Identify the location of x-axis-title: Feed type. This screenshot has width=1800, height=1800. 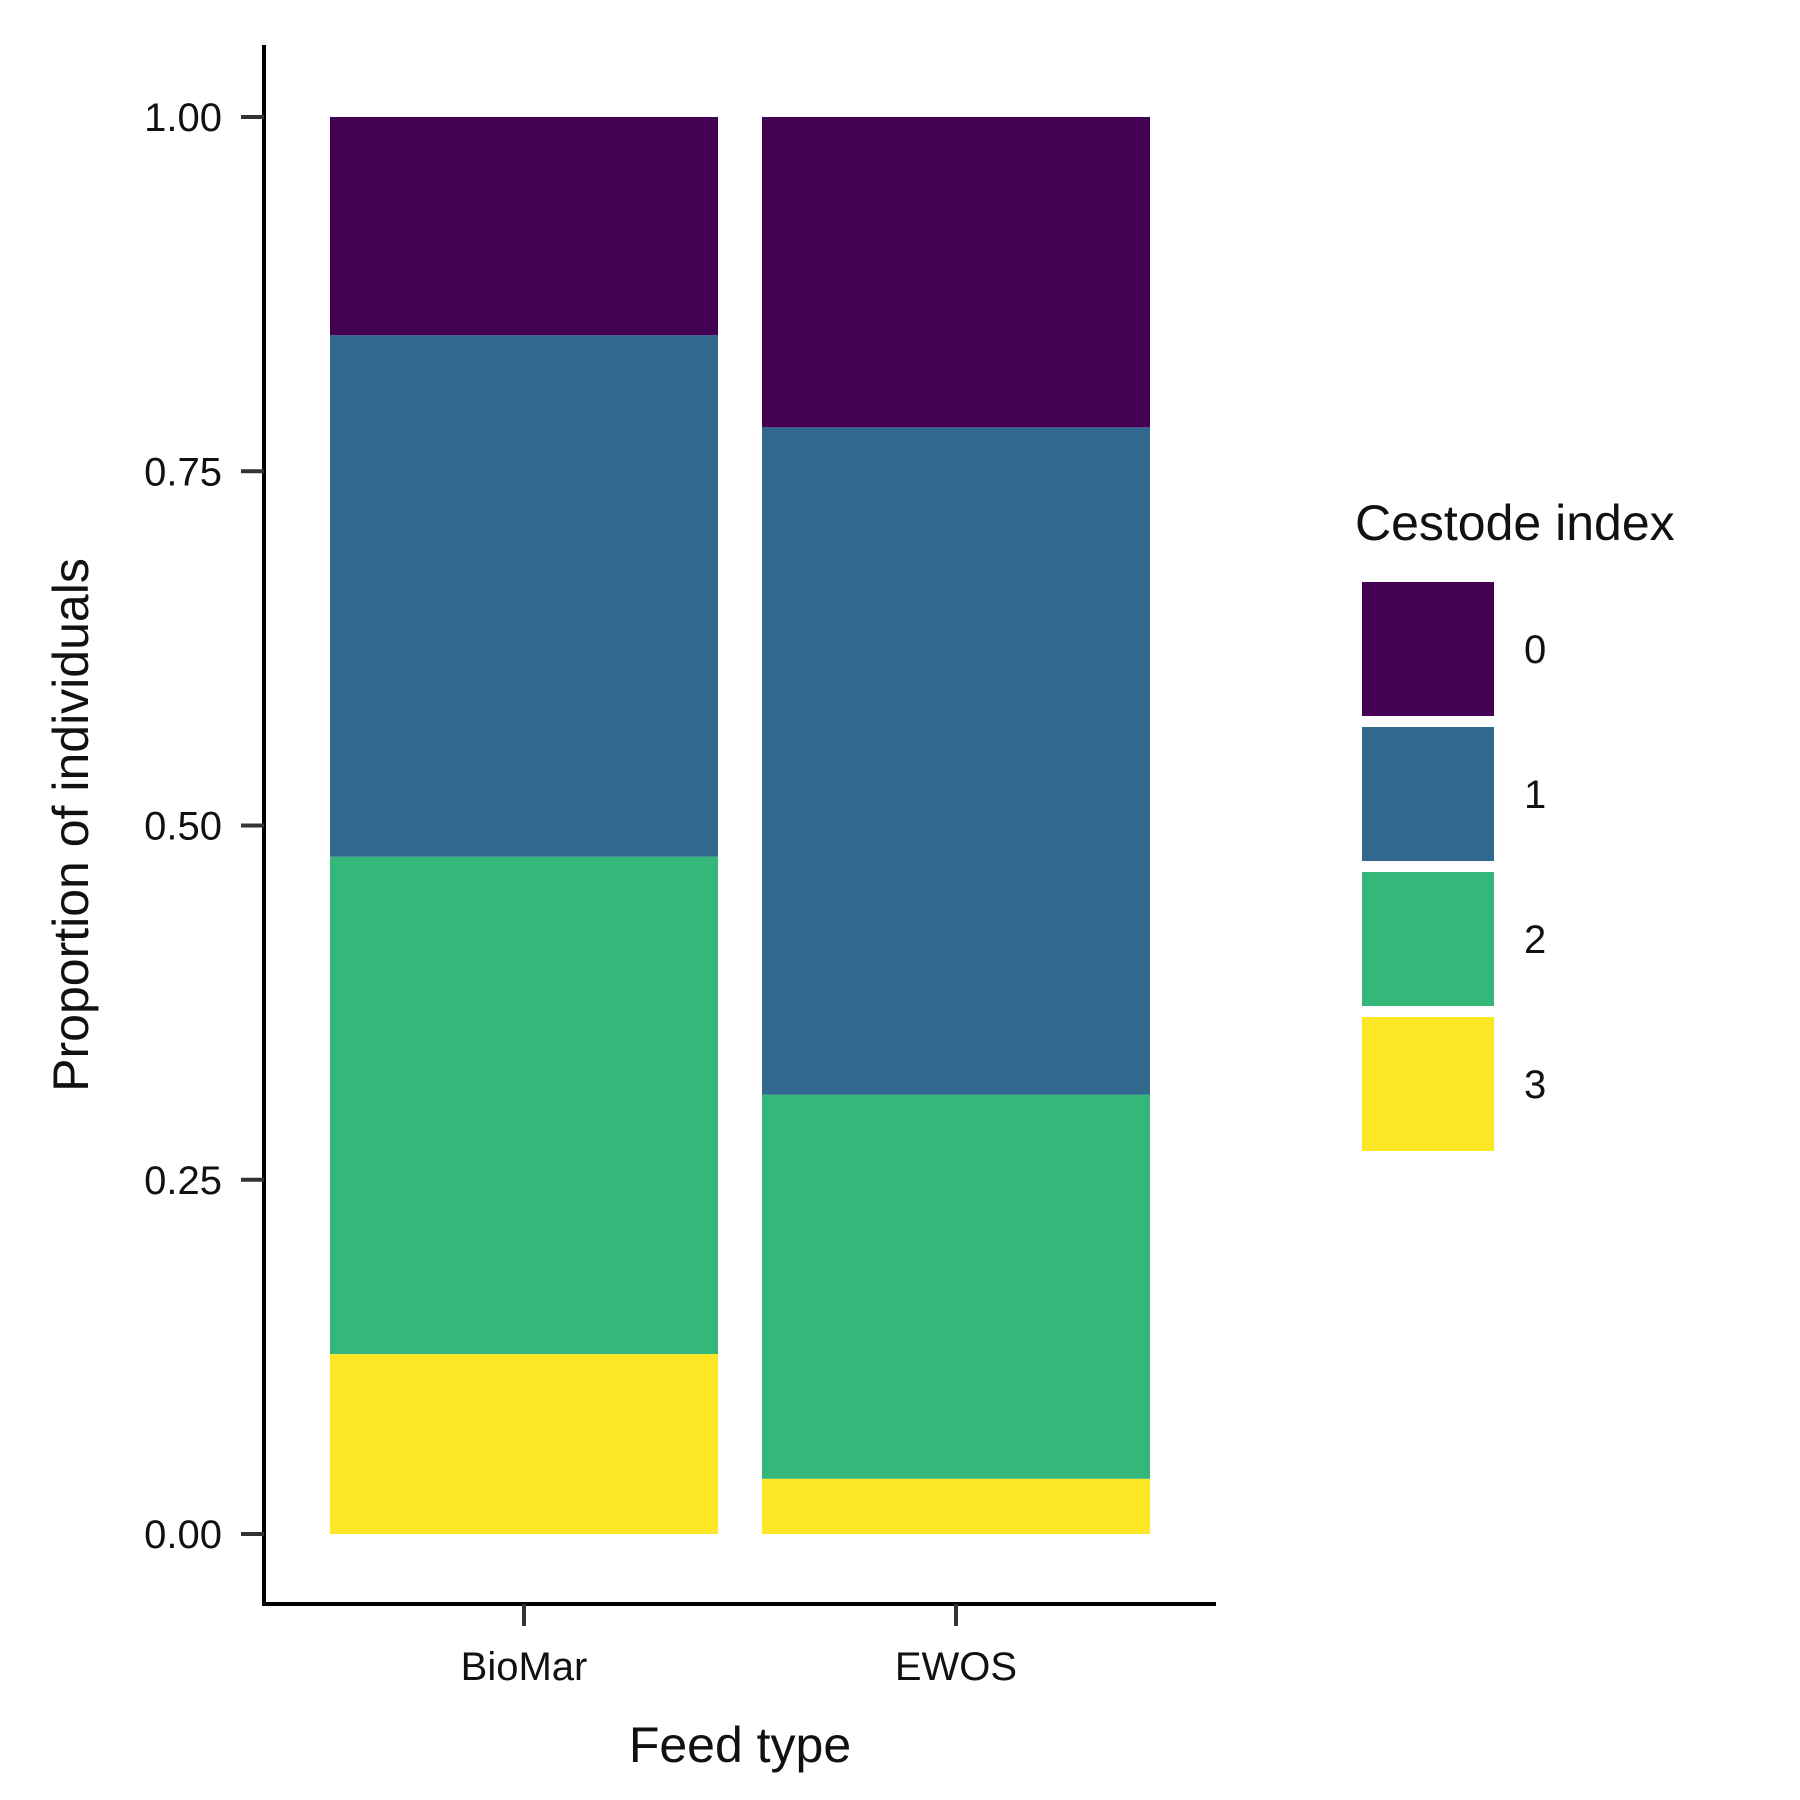
(740, 1745).